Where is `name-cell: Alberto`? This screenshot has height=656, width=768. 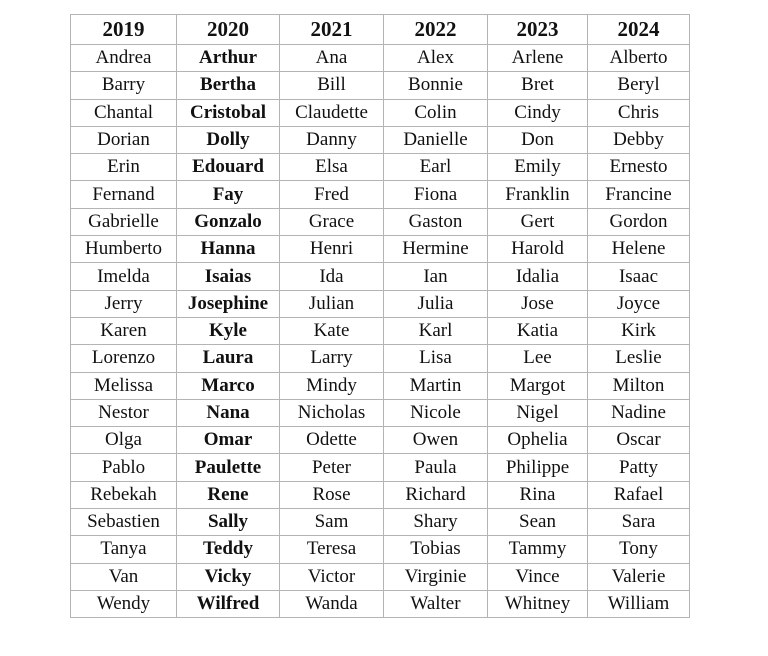
name-cell: Alberto is located at coordinates (638, 58).